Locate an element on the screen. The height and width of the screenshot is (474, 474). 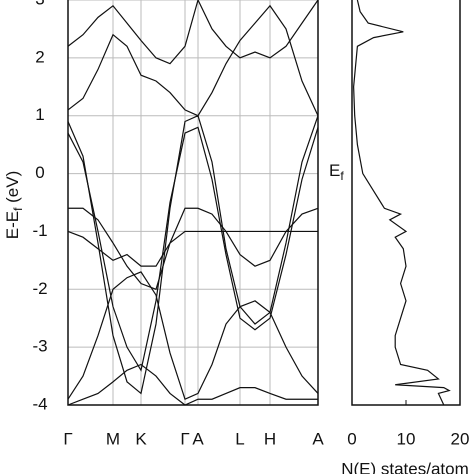
y-tick-label: -3 is located at coordinates (39, 346).